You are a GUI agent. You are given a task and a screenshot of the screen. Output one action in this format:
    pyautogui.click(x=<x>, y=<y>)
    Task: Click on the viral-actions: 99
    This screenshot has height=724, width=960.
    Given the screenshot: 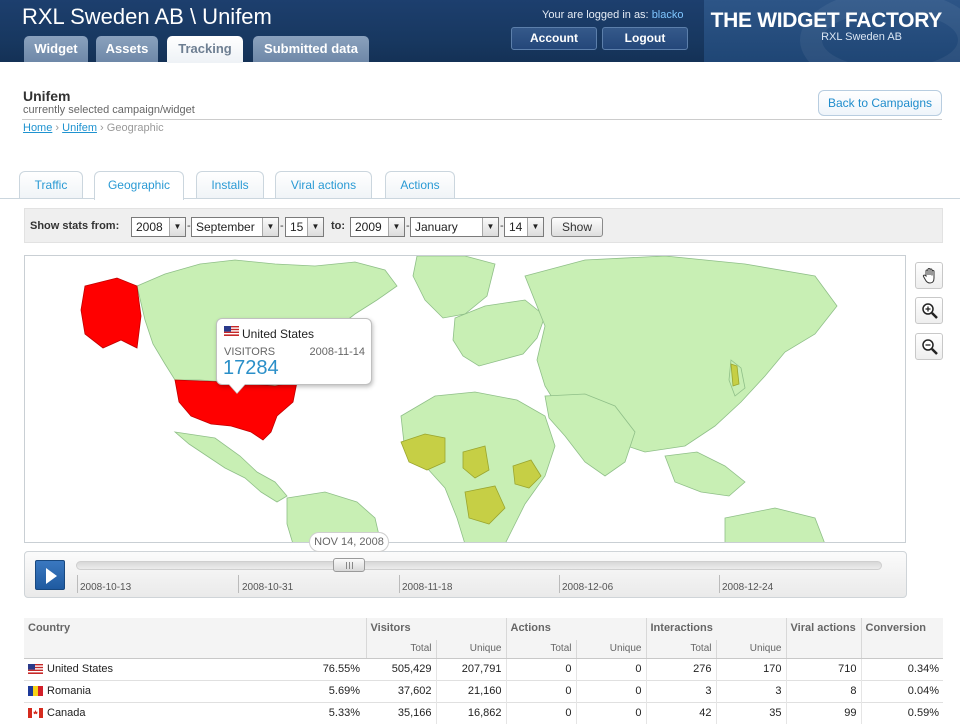 What is the action you would take?
    pyautogui.click(x=824, y=712)
    